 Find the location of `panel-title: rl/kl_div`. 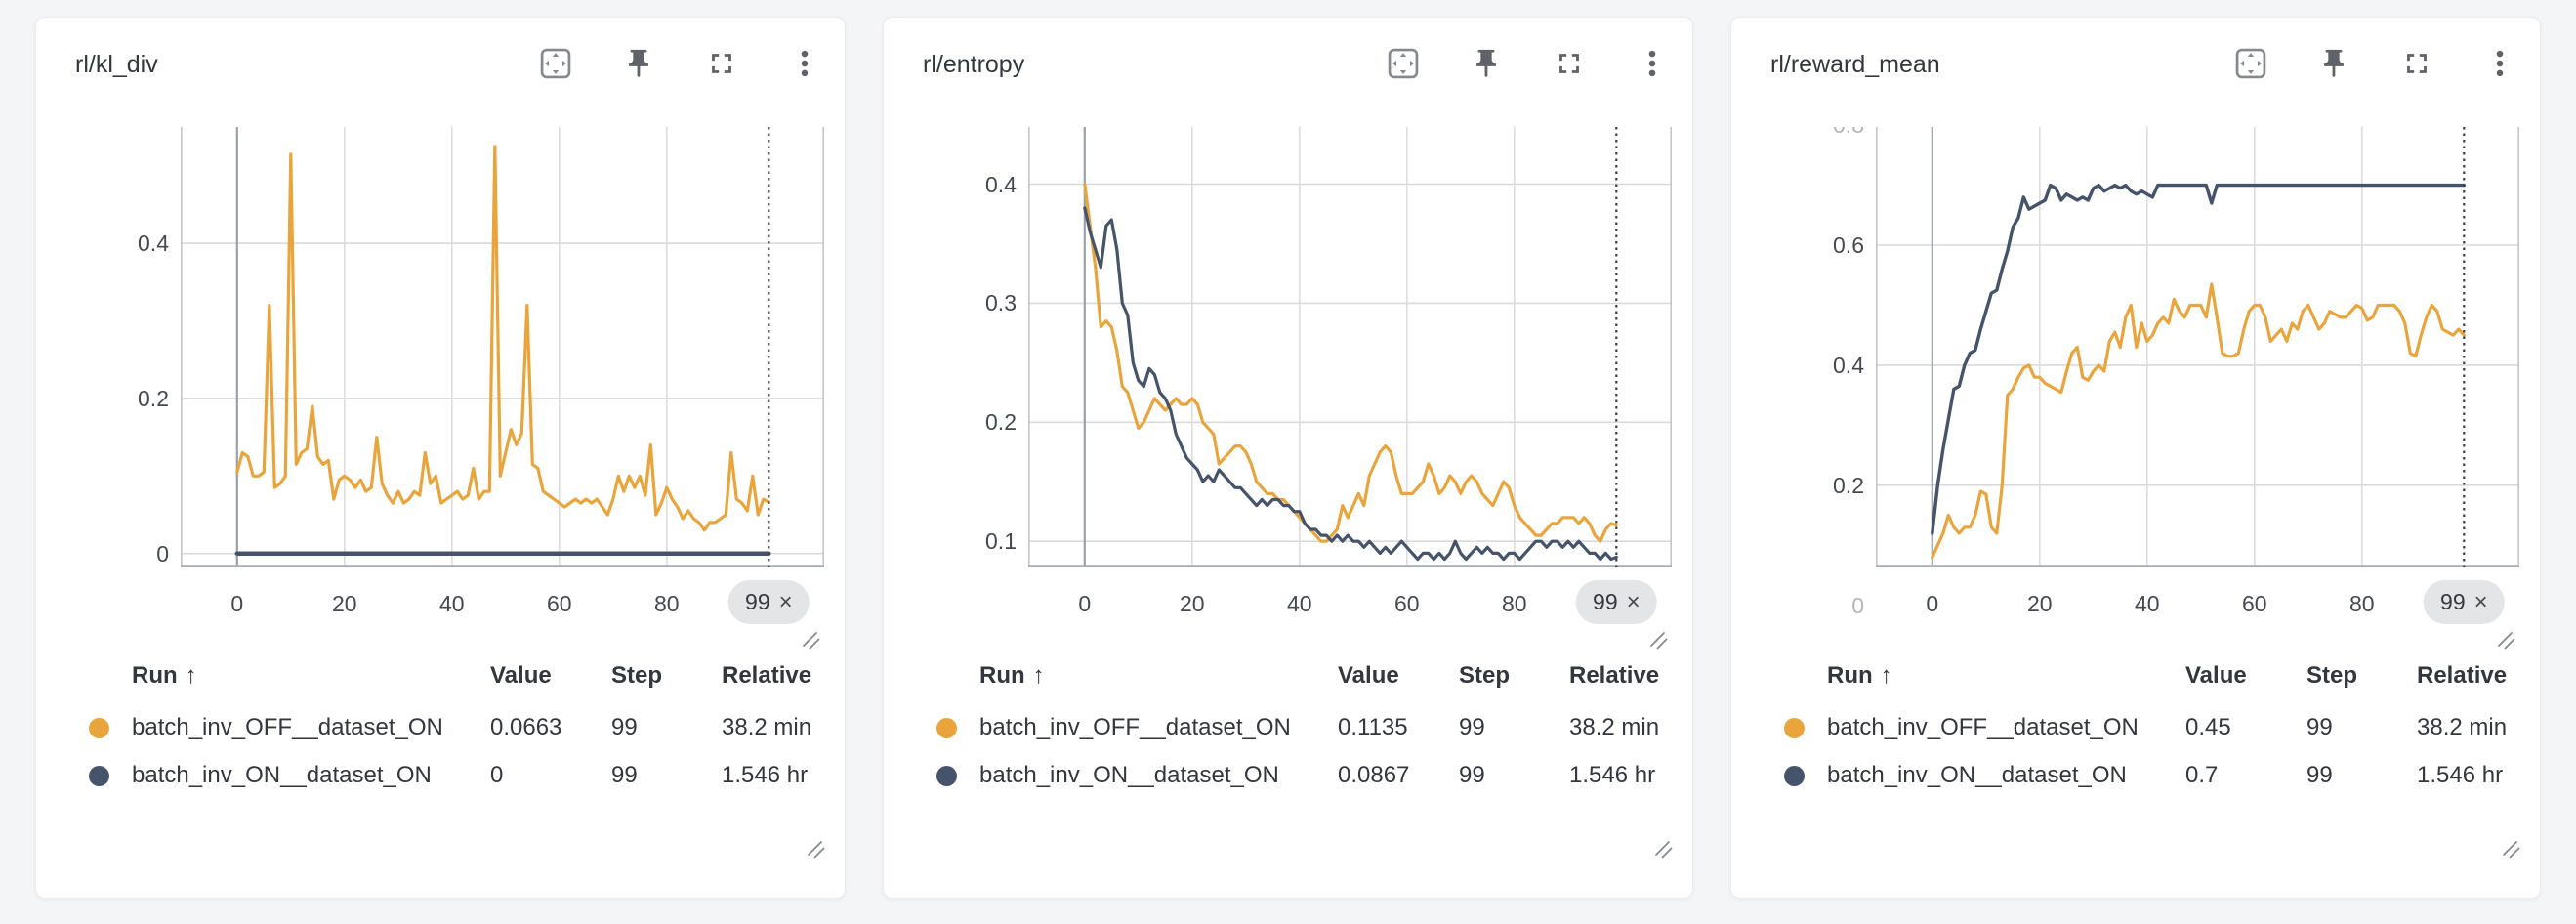

panel-title: rl/kl_div is located at coordinates (117, 64).